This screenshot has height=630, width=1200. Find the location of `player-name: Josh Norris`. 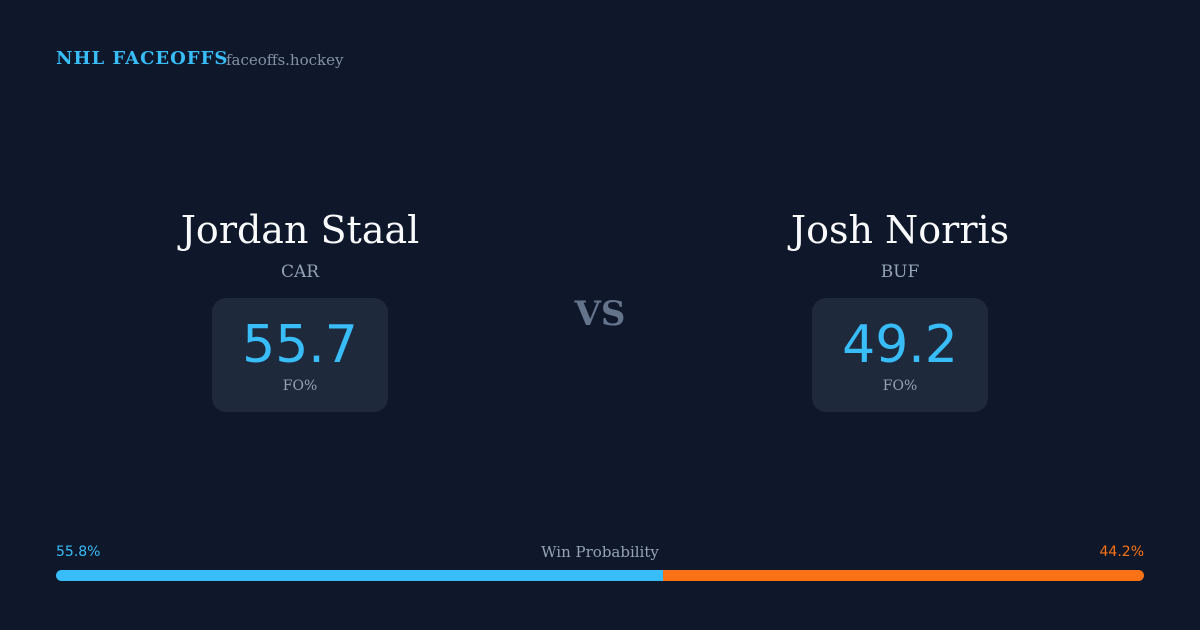

player-name: Josh Norris is located at coordinates (900, 230).